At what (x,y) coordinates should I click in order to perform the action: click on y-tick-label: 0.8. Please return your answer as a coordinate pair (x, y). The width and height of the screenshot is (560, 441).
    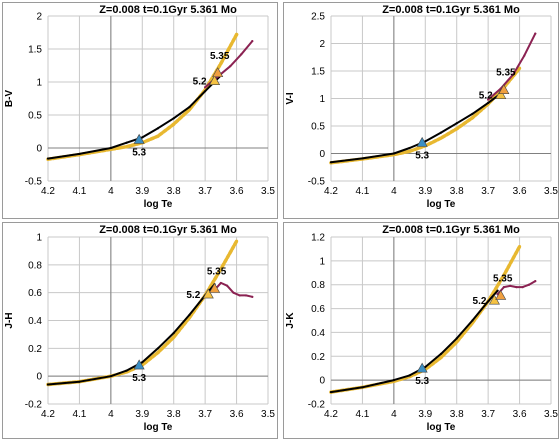
    Looking at the image, I should click on (35, 265).